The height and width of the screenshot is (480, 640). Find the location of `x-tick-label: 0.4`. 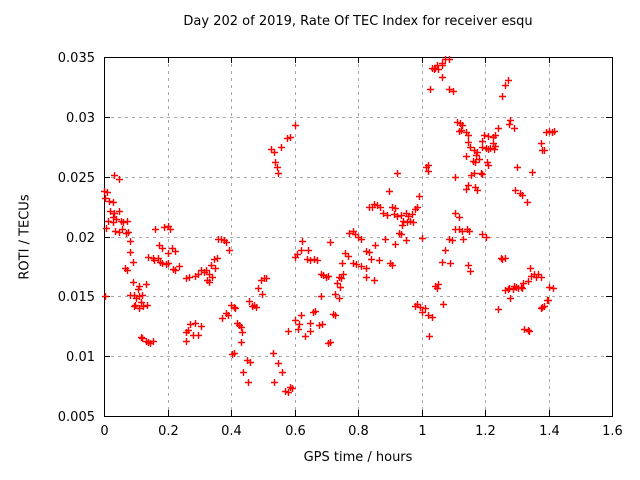

x-tick-label: 0.4 is located at coordinates (231, 431).